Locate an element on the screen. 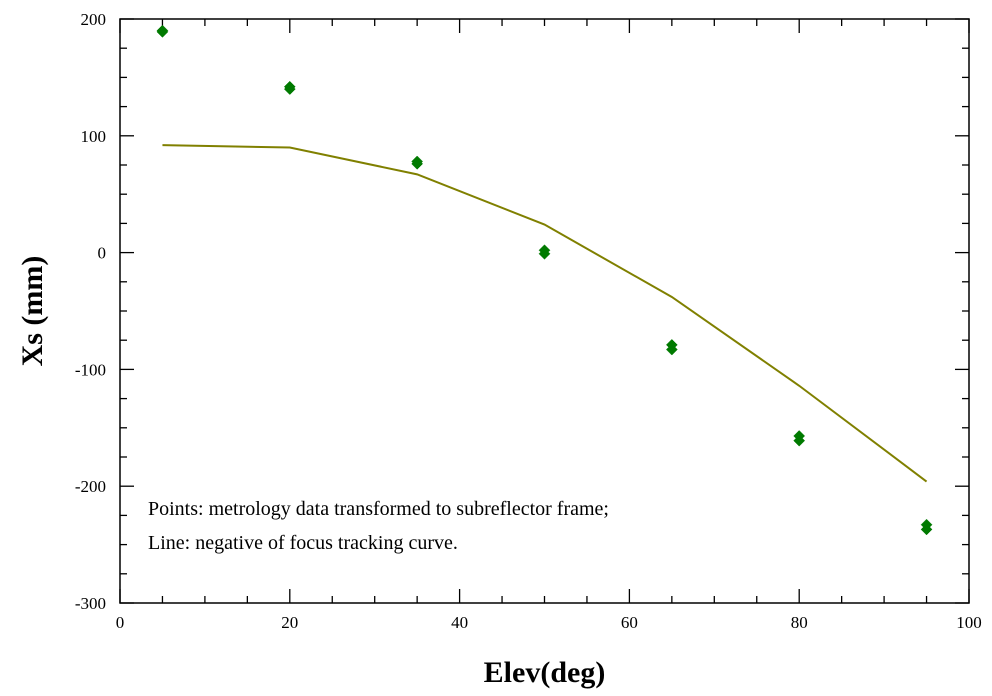  x-tick-label: 40 is located at coordinates (459, 622).